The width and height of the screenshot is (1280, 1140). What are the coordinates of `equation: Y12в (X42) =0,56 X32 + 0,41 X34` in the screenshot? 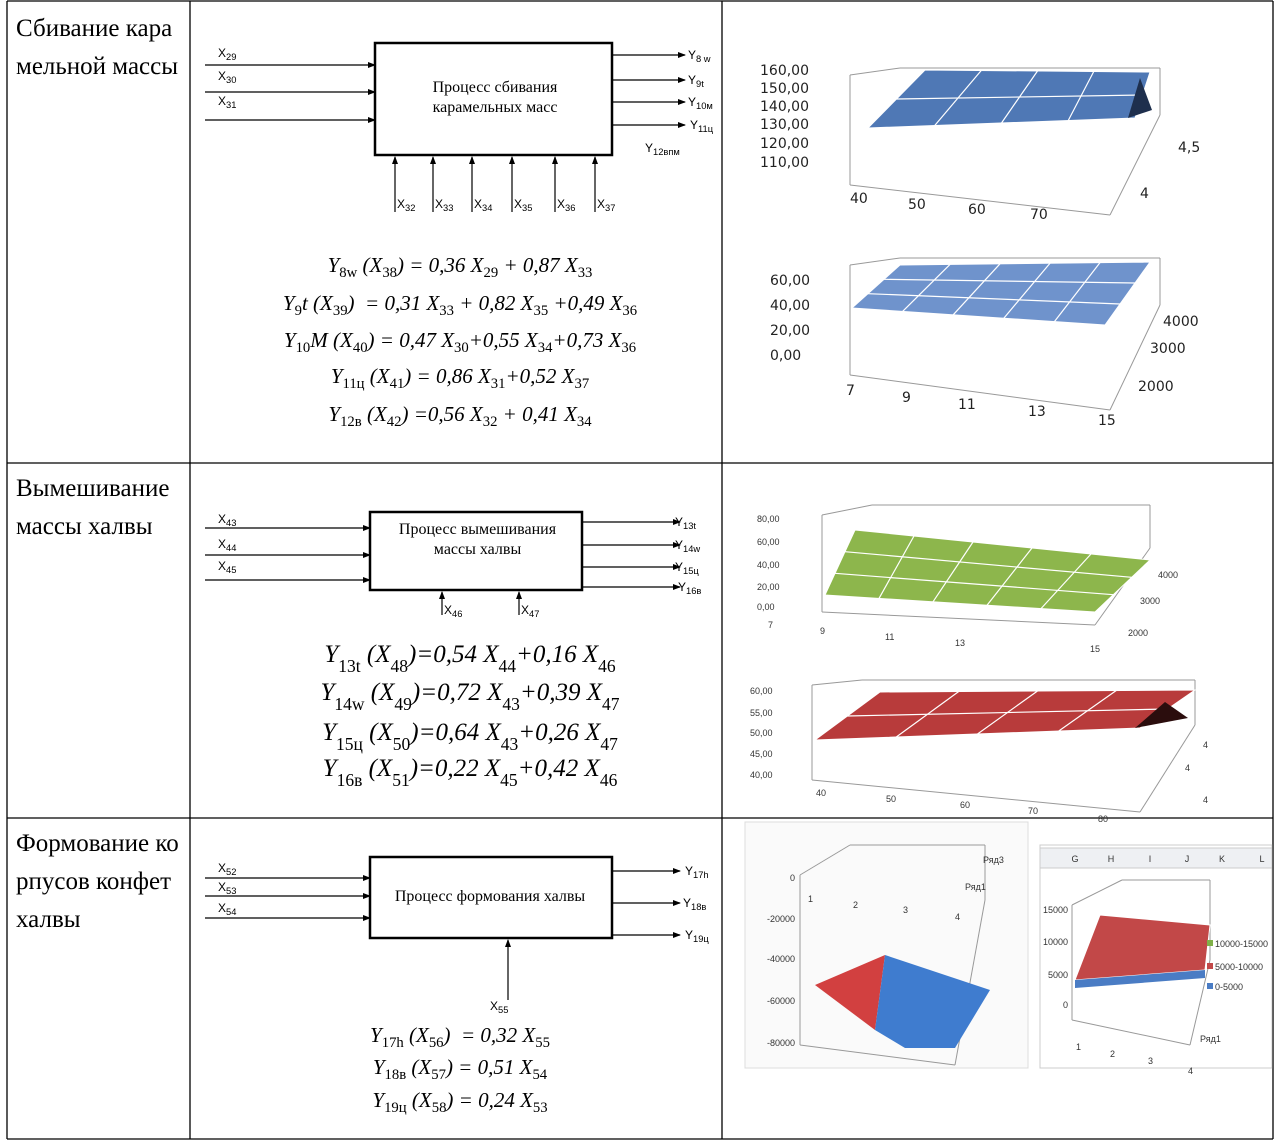 It's located at (460, 416).